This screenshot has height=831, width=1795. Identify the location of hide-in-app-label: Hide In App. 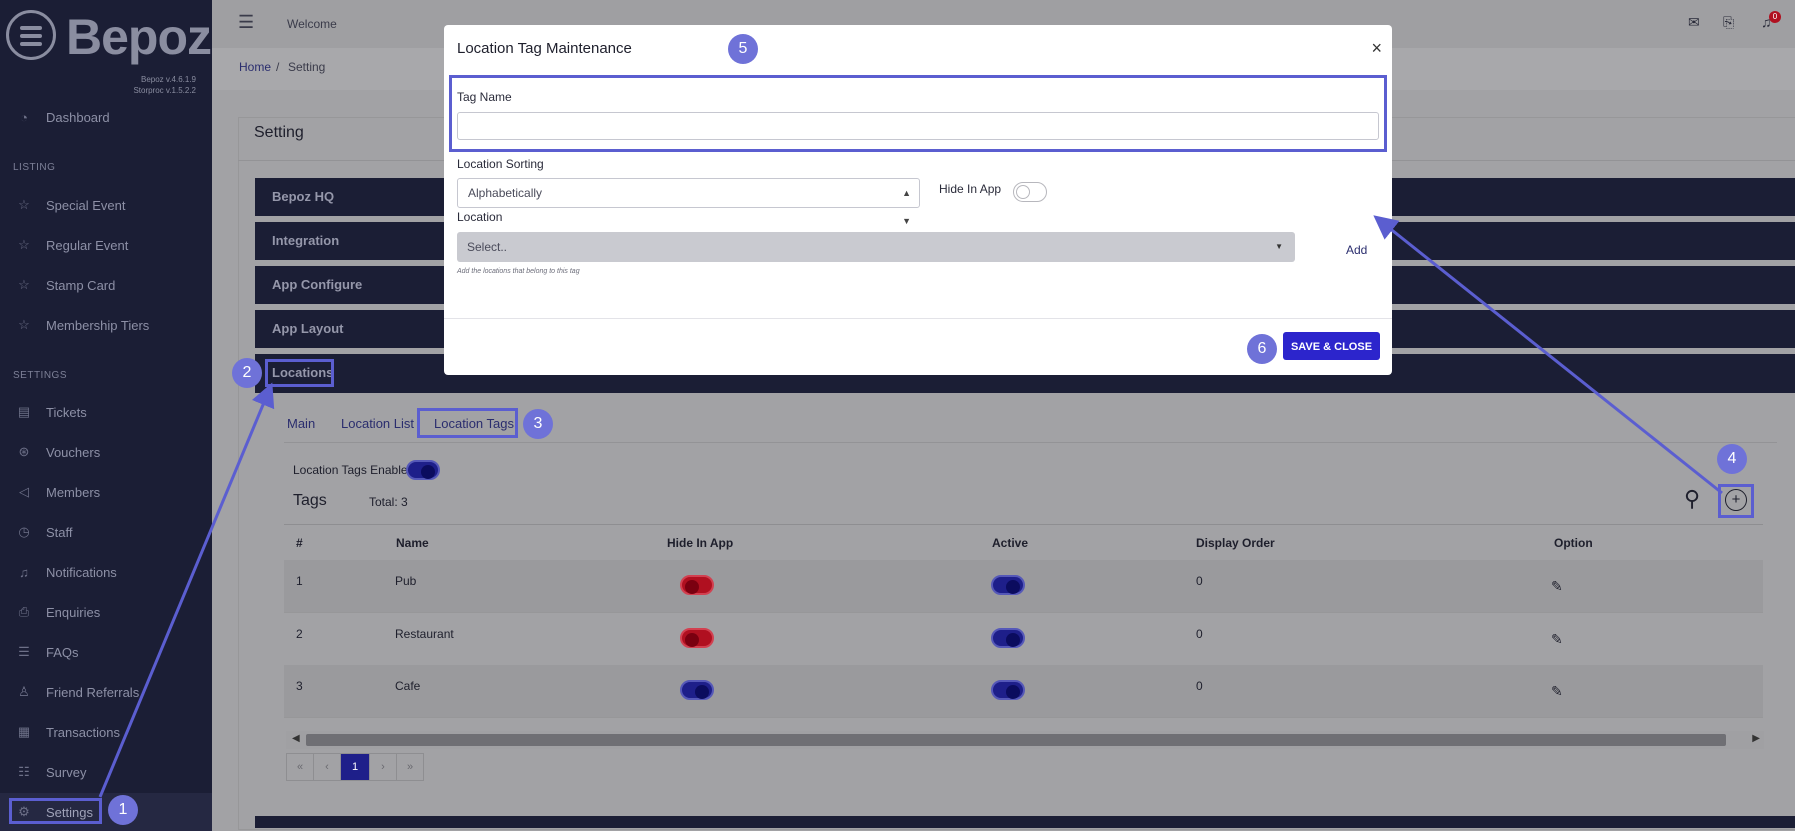
(970, 189).